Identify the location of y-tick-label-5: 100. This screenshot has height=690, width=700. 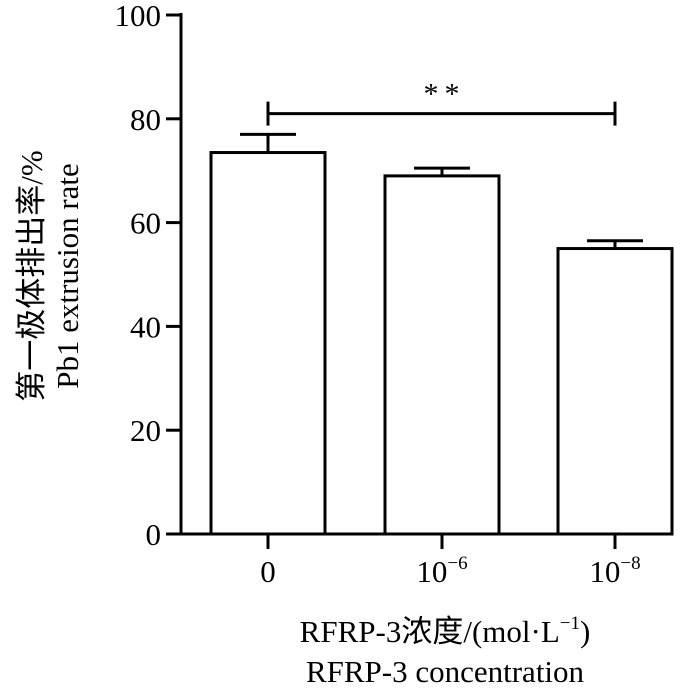
(138, 16).